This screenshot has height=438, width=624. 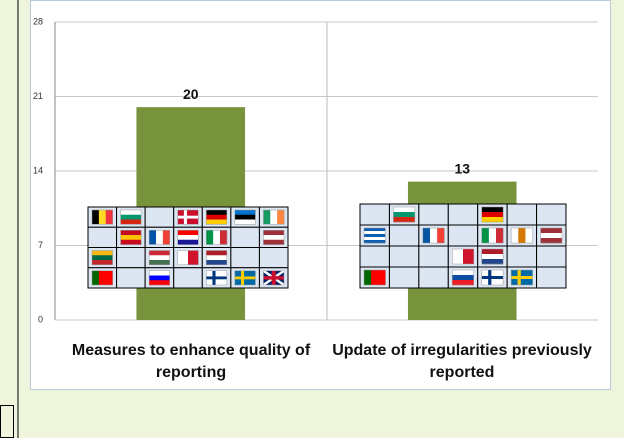 I want to click on y-tick-label: 14, so click(x=38, y=170).